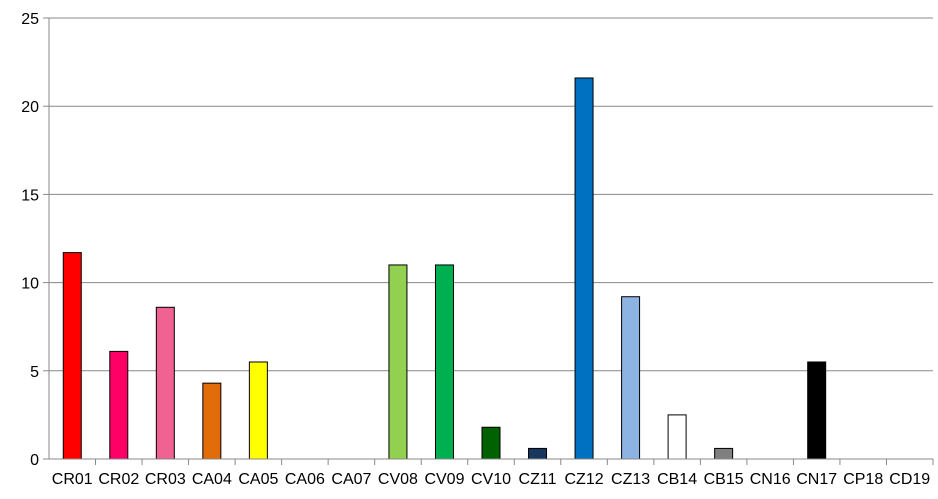  I want to click on y-tick-label: 15, so click(30, 195).